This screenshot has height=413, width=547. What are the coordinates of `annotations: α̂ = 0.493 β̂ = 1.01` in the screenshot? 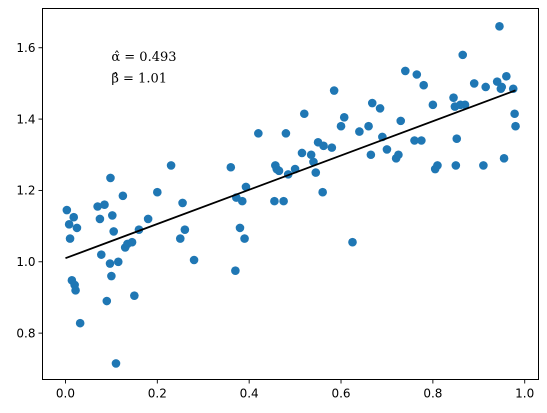 It's located at (143, 68).